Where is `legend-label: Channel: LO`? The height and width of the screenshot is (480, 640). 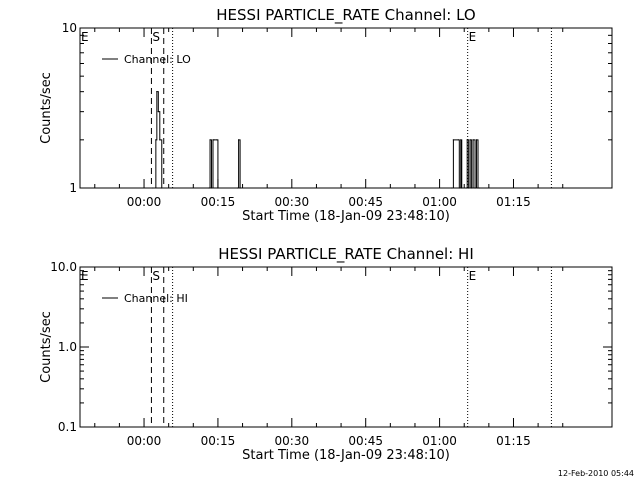
legend-label: Channel: LO is located at coordinates (157, 59).